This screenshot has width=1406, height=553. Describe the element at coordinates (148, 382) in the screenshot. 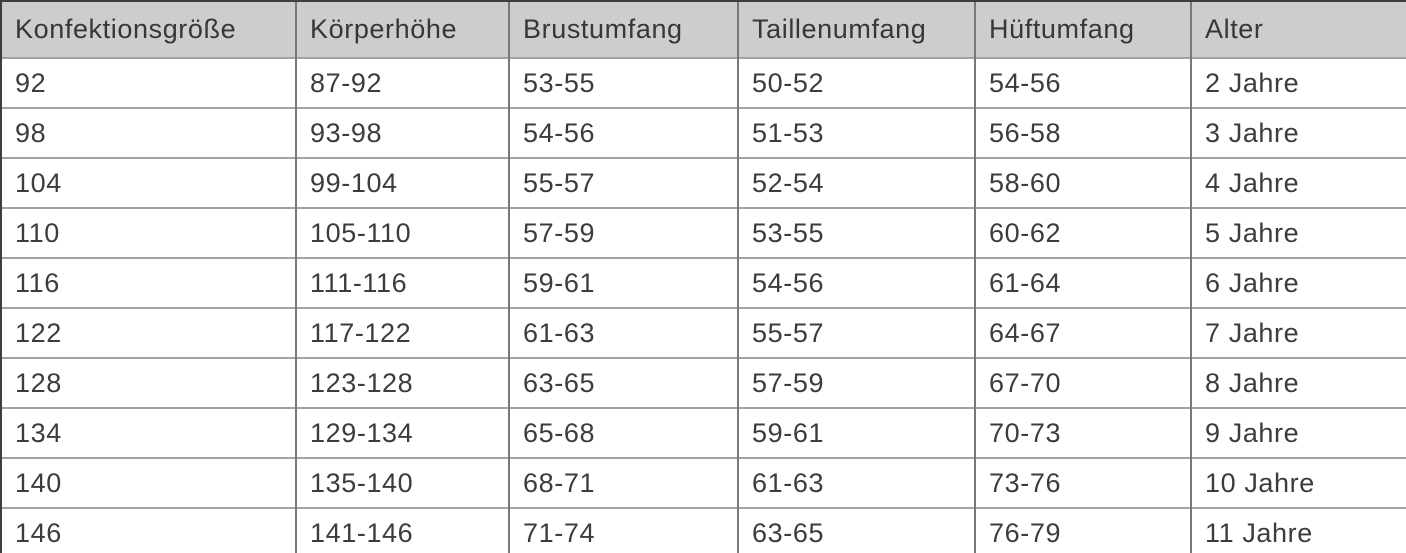

I see `table-cell: 128` at that location.